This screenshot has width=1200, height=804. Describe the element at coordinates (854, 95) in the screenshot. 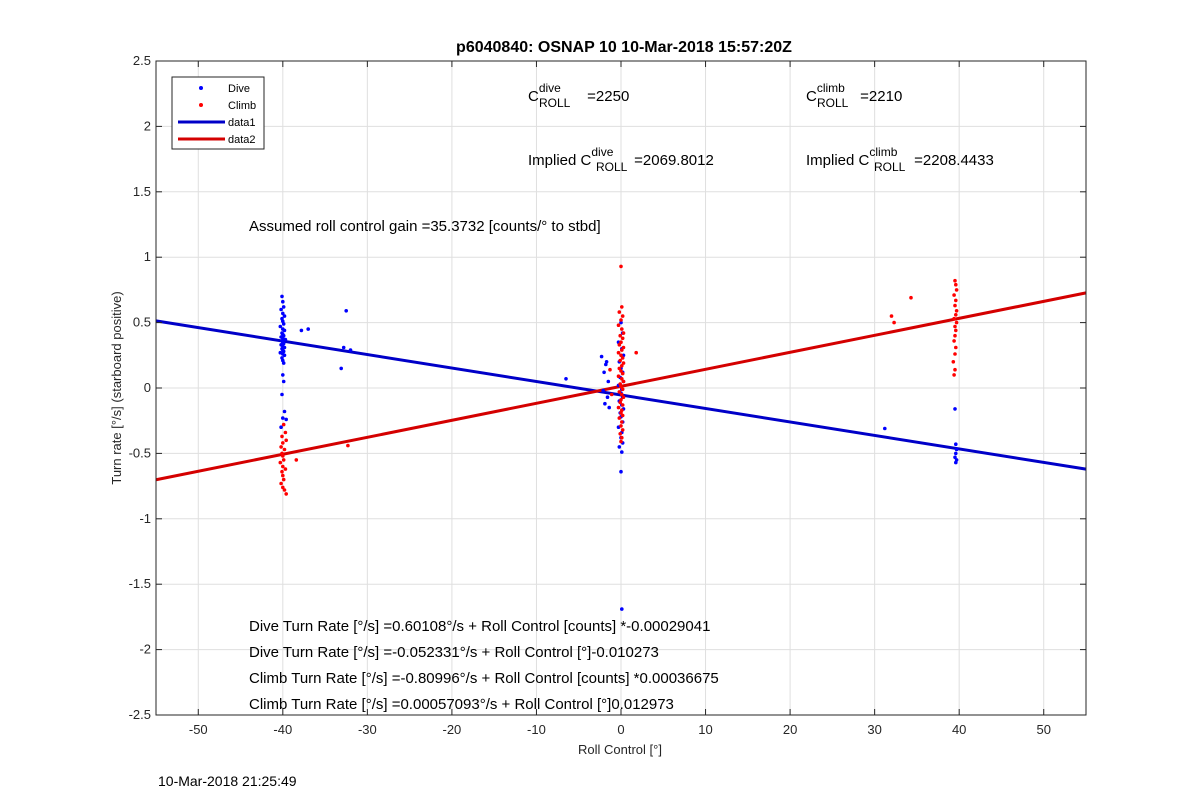

I see `c-roll-climb-annotation: Cclimb ROLL =2210` at that location.